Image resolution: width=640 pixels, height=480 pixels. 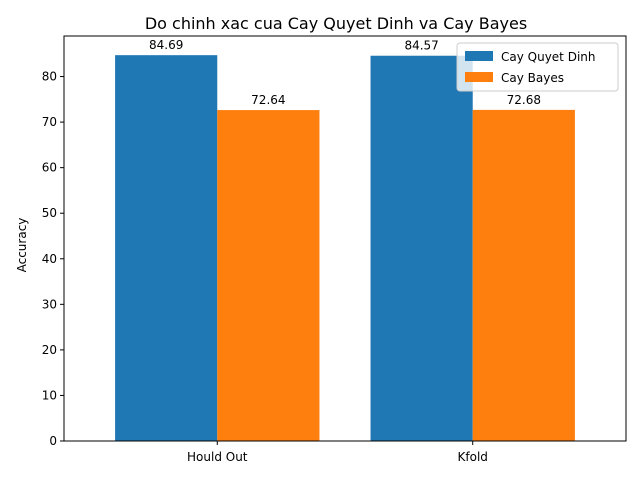 I want to click on legend-frame, so click(x=537, y=67).